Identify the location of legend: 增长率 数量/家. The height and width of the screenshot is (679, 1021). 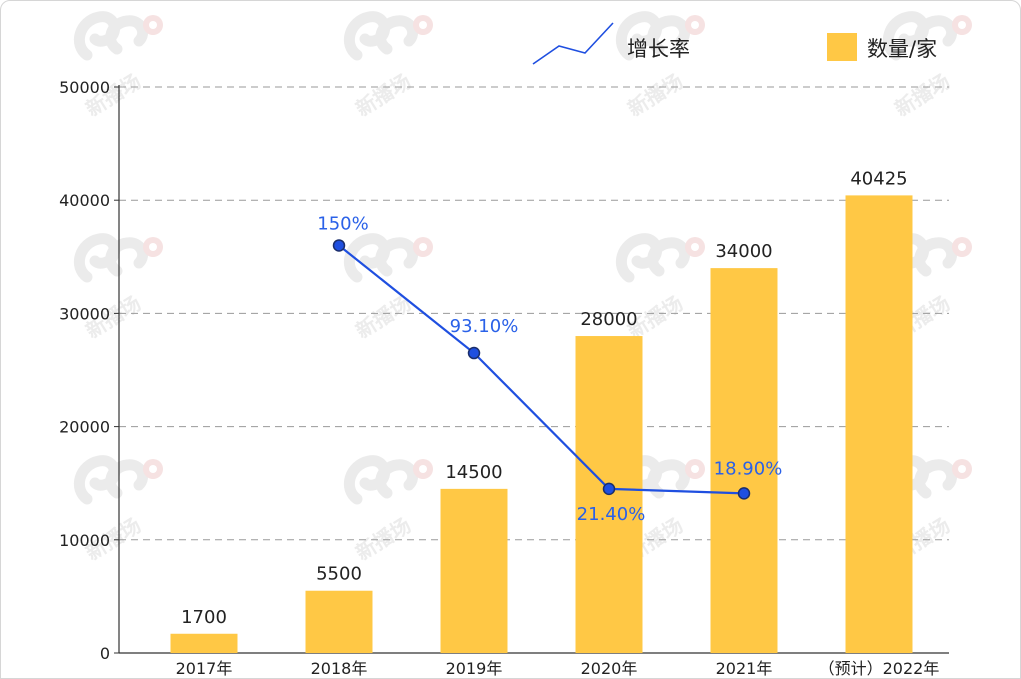
(734, 43).